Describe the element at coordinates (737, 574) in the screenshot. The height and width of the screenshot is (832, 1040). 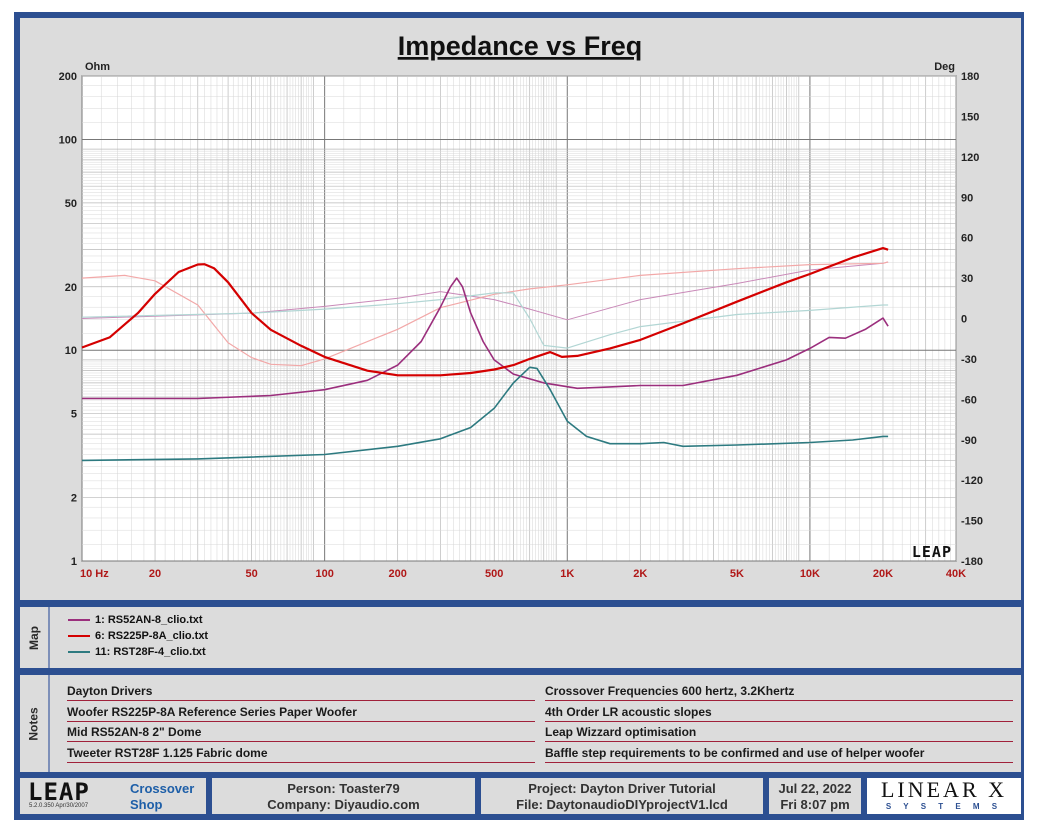
I see `x-tick-label: 5K` at that location.